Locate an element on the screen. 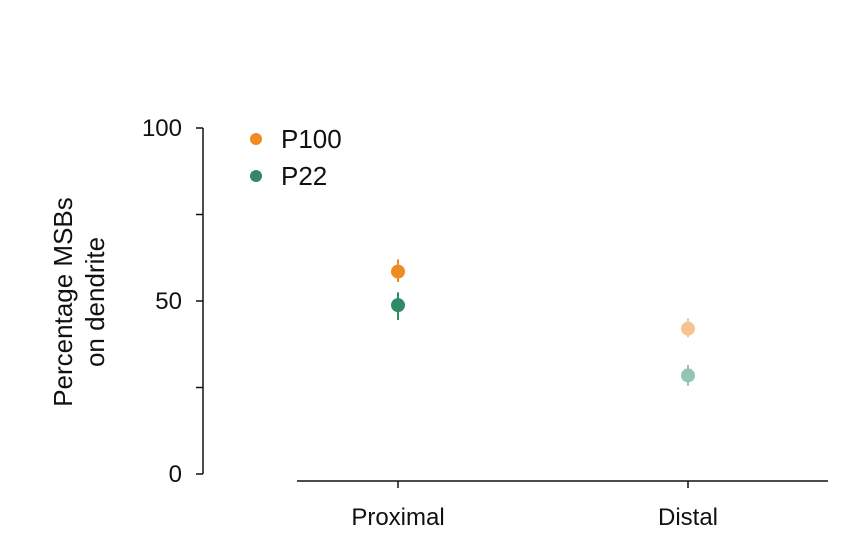 This screenshot has height=546, width=866. legend: P100 P22 is located at coordinates (296, 157).